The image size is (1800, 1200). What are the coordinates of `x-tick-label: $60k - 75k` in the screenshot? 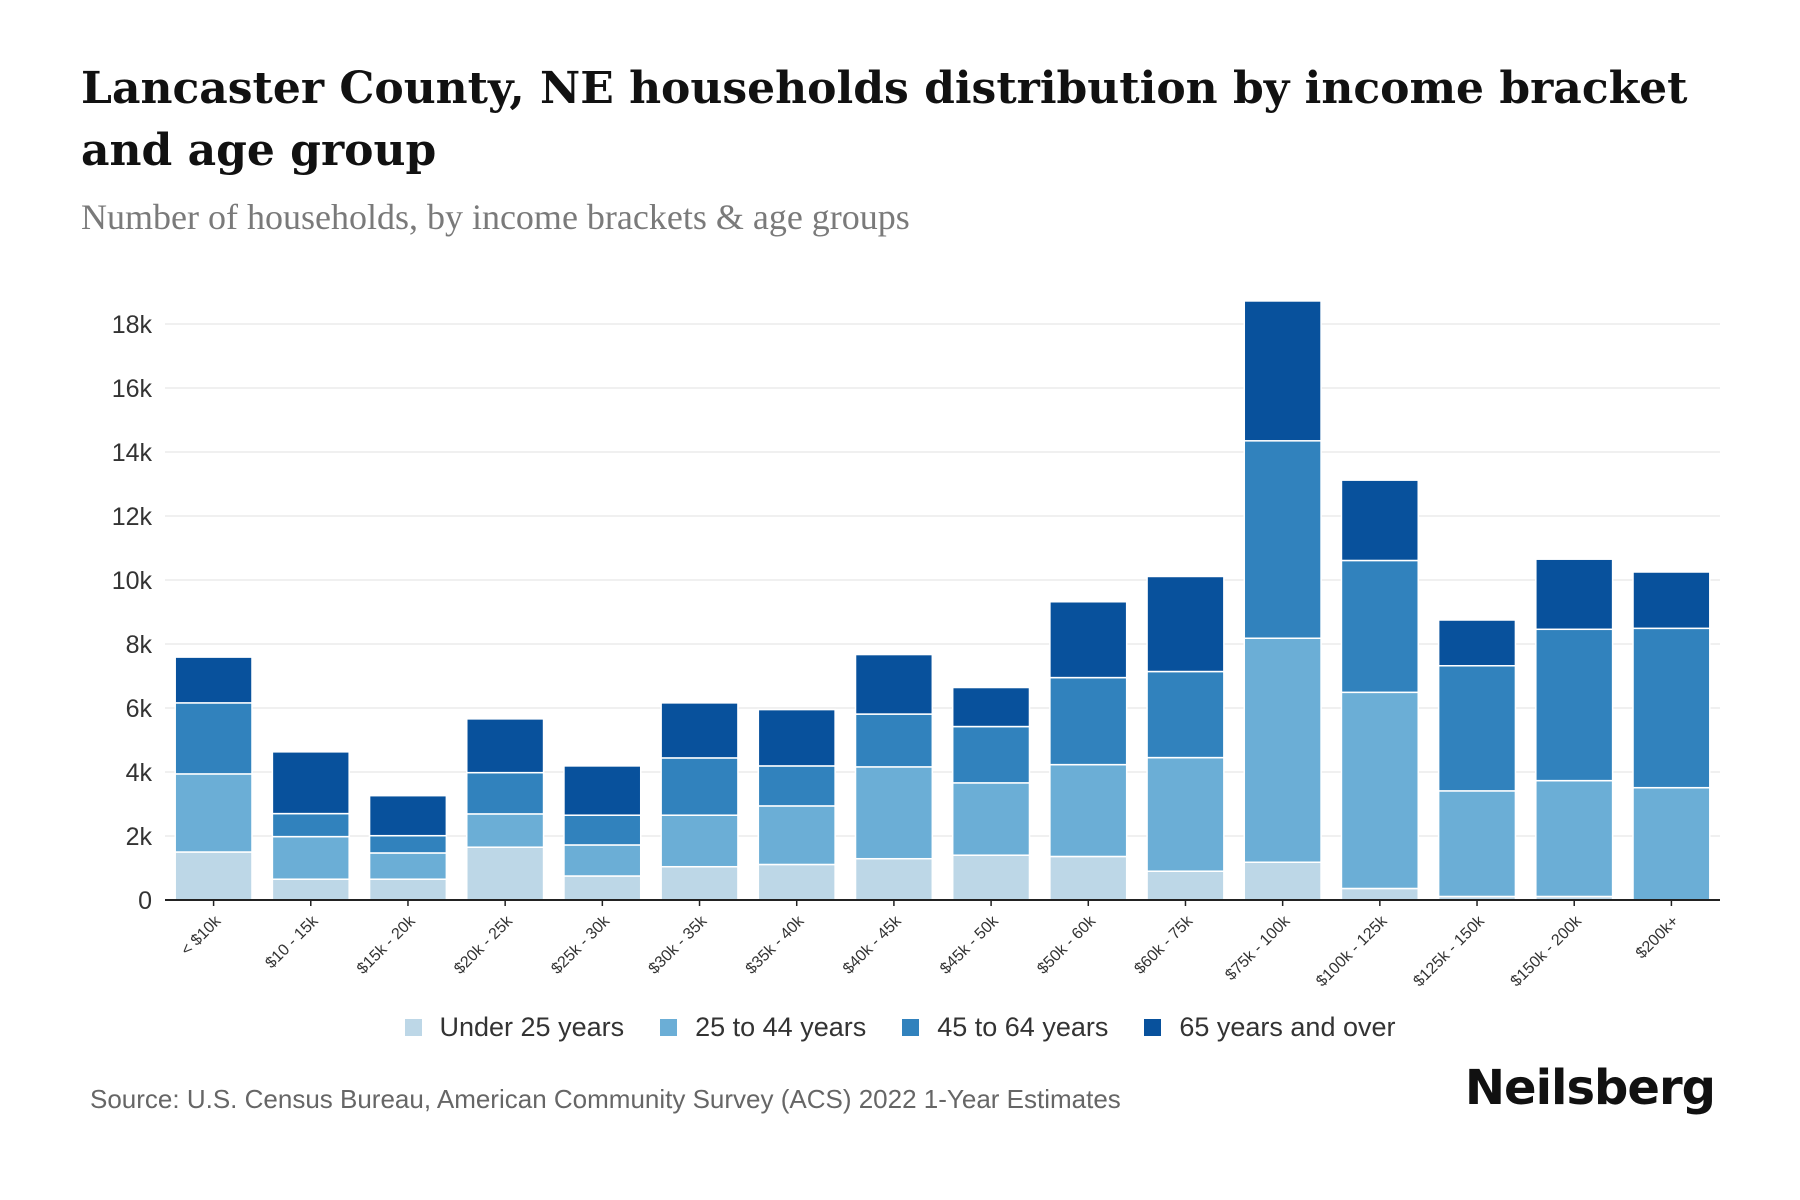 It's located at (1164, 945).